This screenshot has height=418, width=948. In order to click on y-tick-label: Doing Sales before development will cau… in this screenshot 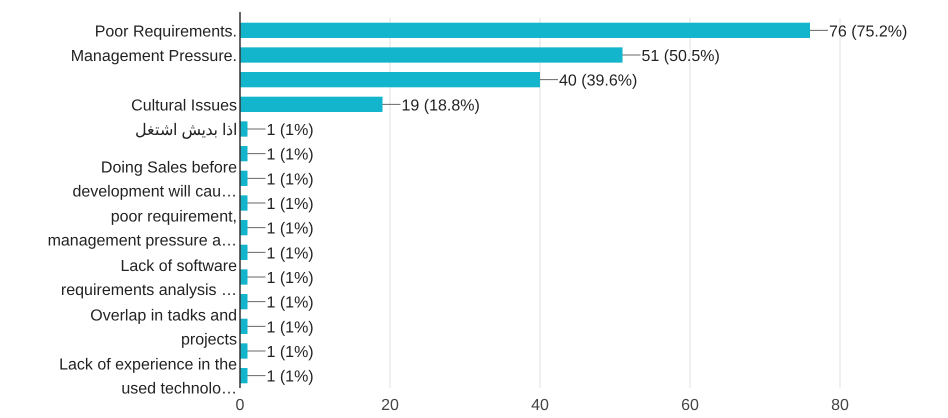, I will do `click(155, 179)`.